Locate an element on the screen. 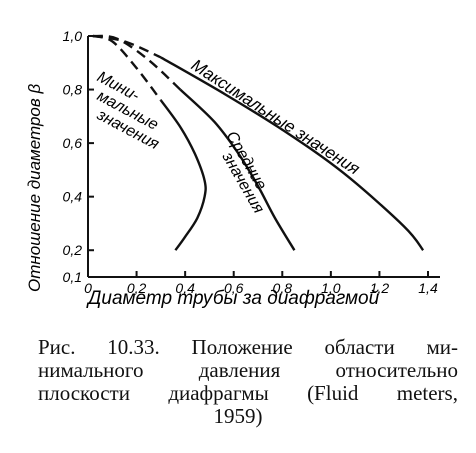 The image size is (476, 453). caption-word: диафрагмы is located at coordinates (218, 393).